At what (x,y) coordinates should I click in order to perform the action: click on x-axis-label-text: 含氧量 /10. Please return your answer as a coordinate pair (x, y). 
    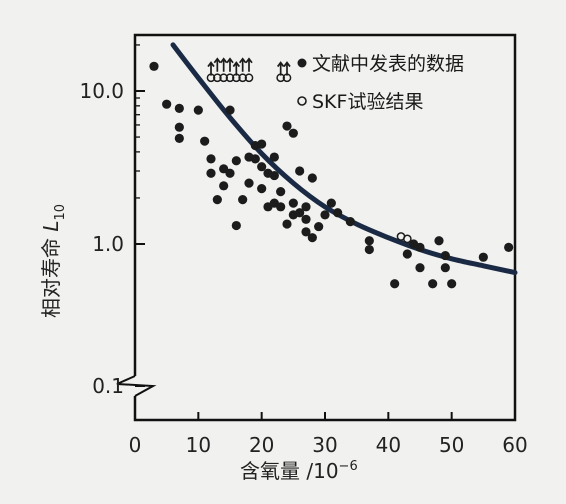
    Looking at the image, I should click on (289, 471).